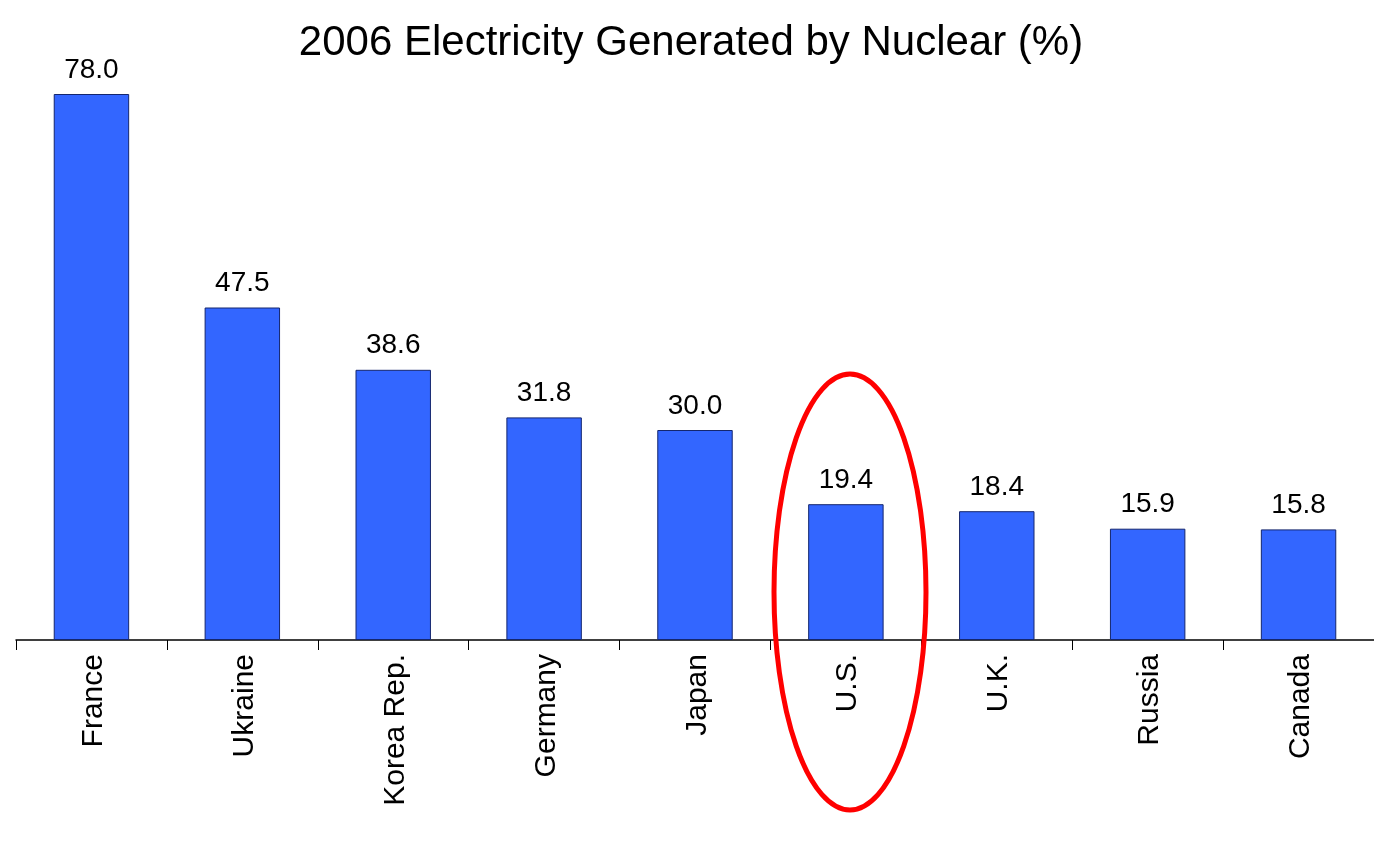  I want to click on data-label: 18.4, so click(997, 485).